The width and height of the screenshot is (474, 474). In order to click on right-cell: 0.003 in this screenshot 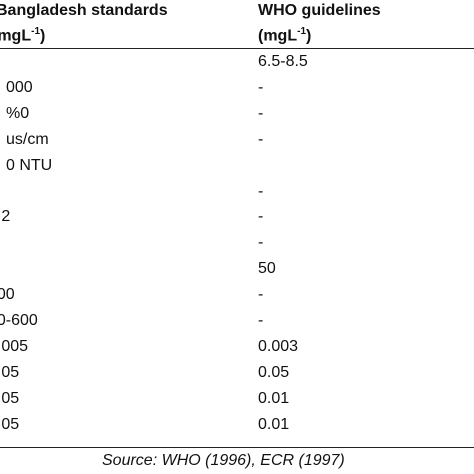, I will do `click(278, 346)`.